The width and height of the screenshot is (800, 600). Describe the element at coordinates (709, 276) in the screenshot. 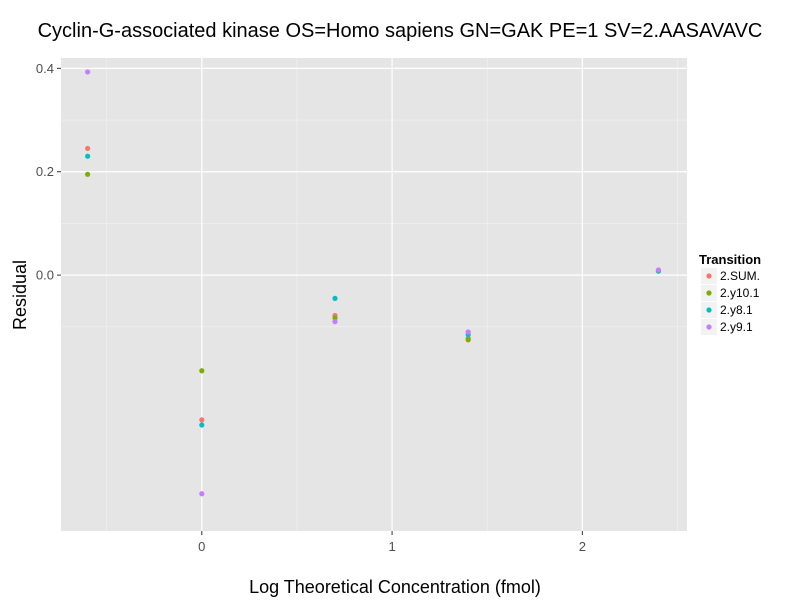

I see `legend-key-2-sum` at that location.